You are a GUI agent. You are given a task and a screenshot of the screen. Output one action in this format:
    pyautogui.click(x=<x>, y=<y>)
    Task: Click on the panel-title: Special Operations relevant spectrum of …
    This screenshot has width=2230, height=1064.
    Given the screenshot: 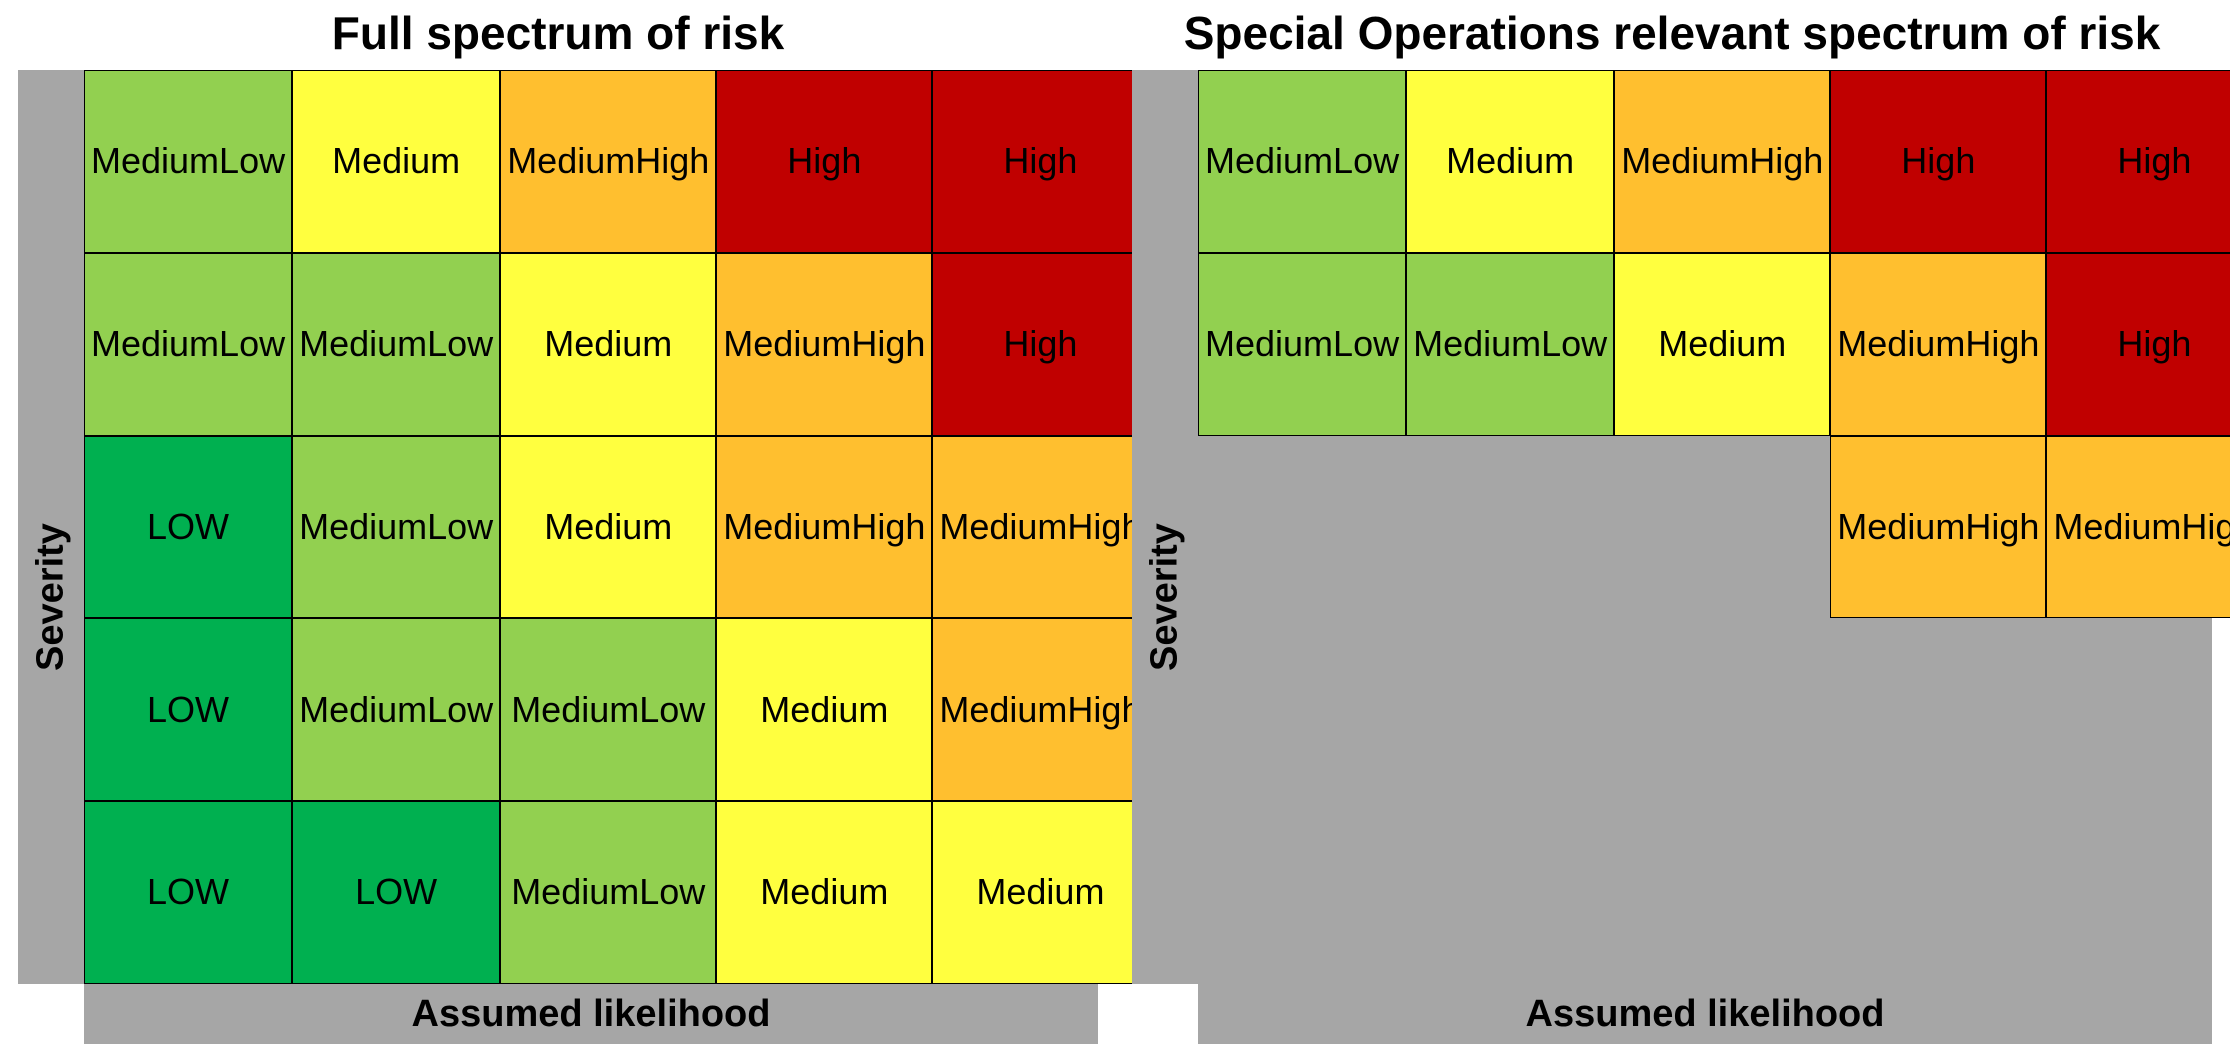 What is the action you would take?
    pyautogui.click(x=1672, y=33)
    